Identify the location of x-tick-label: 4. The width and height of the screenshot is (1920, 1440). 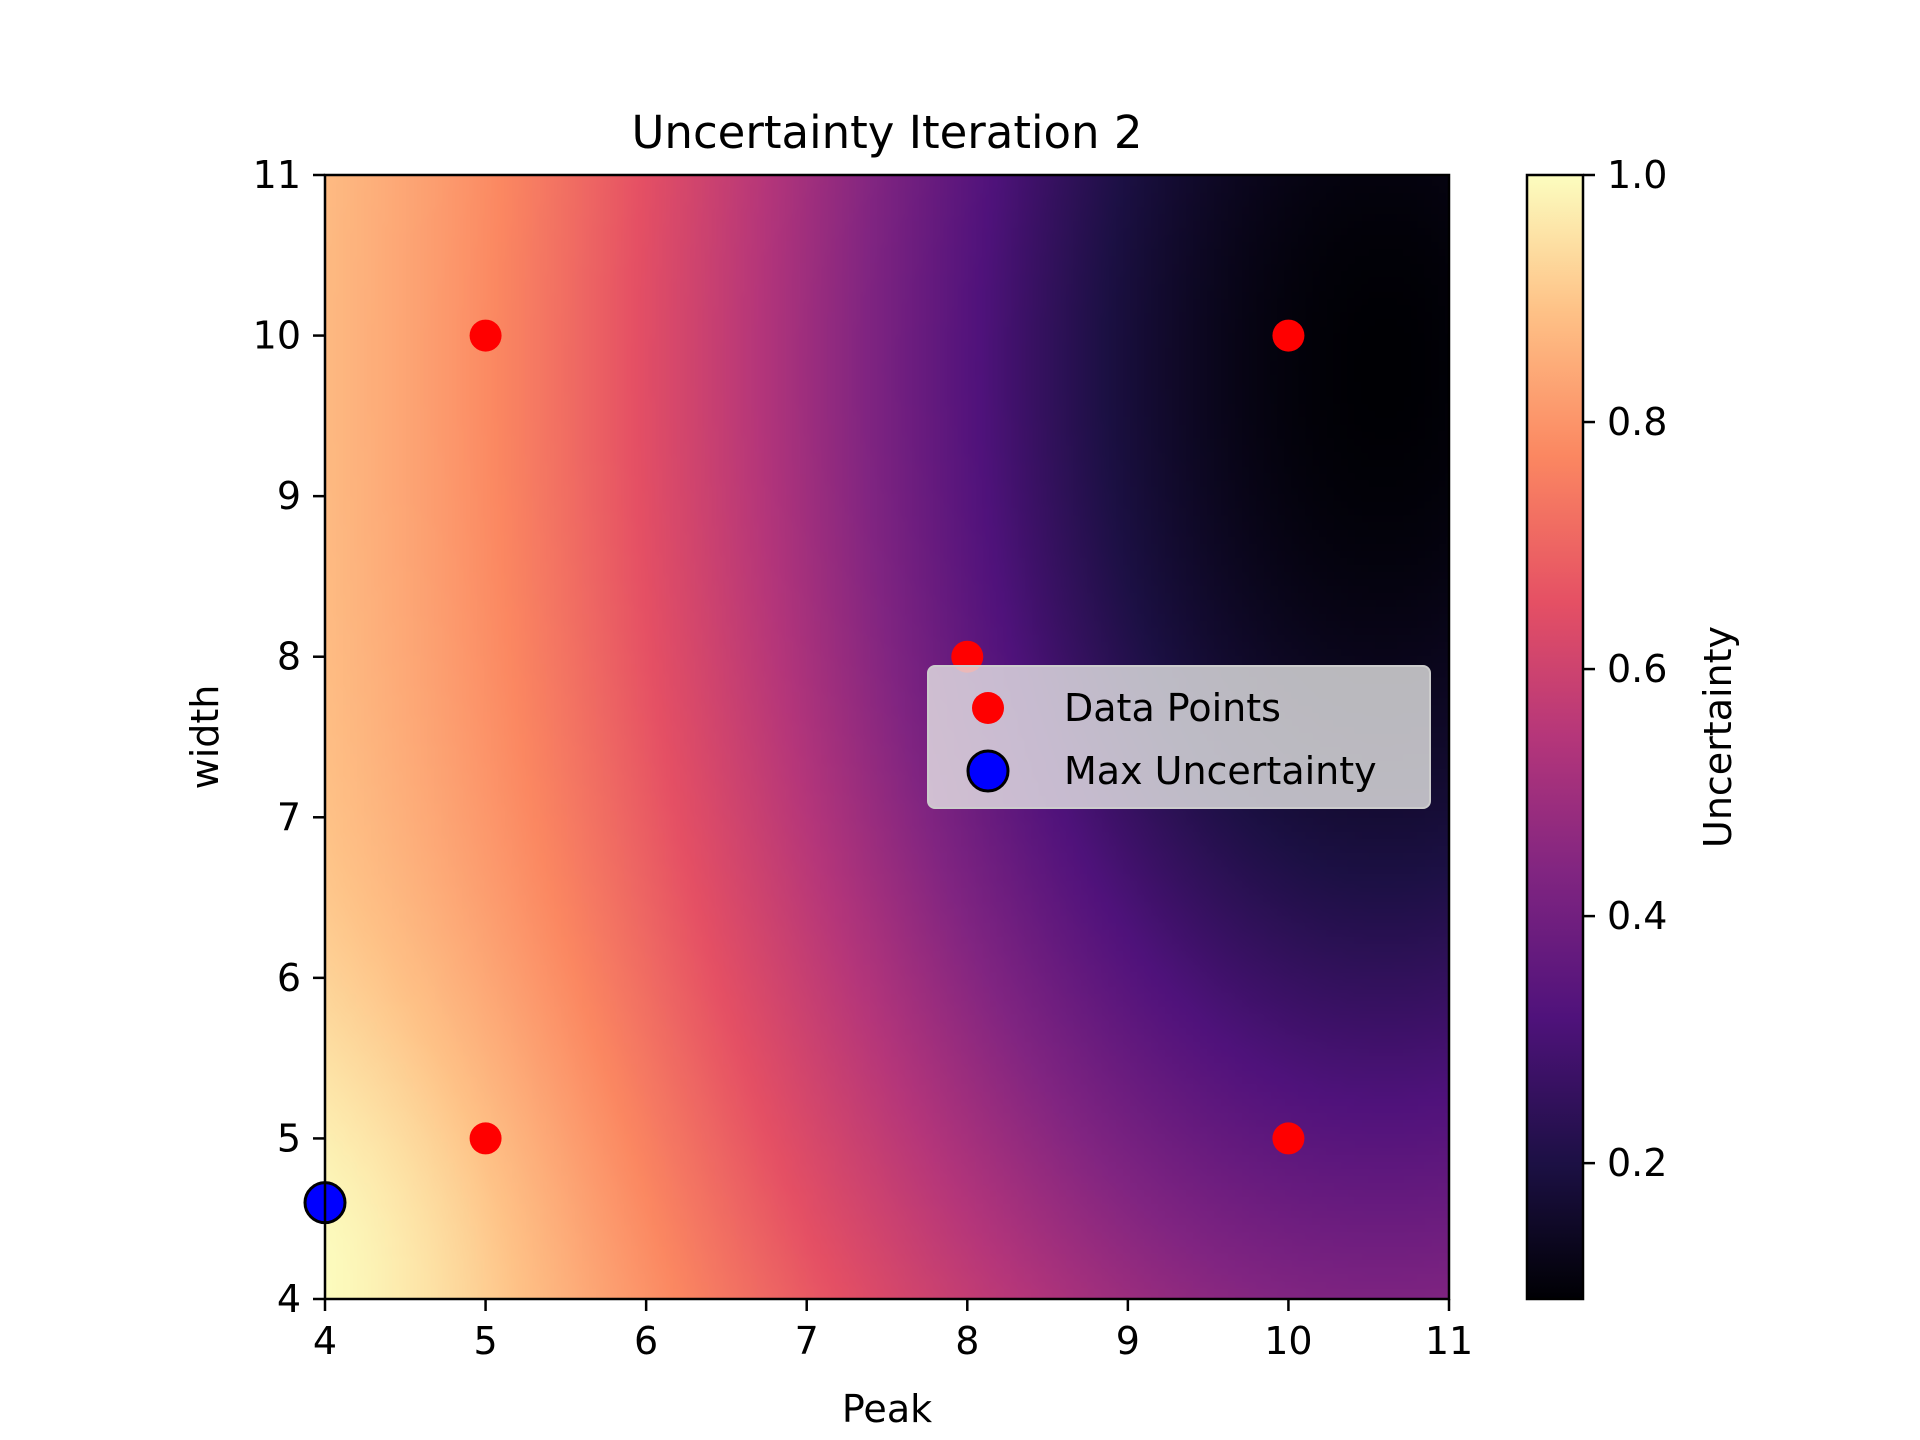
(325, 1341).